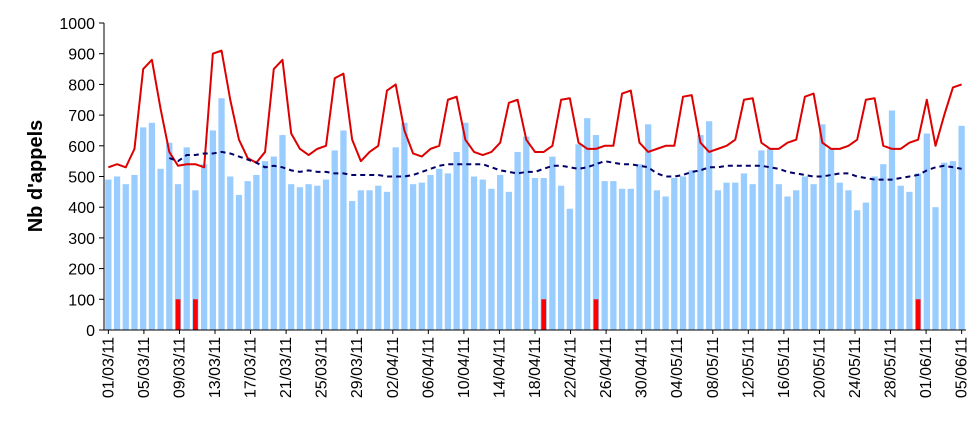 This screenshot has width=980, height=429. I want to click on y-tick-label: 400, so click(81, 208).